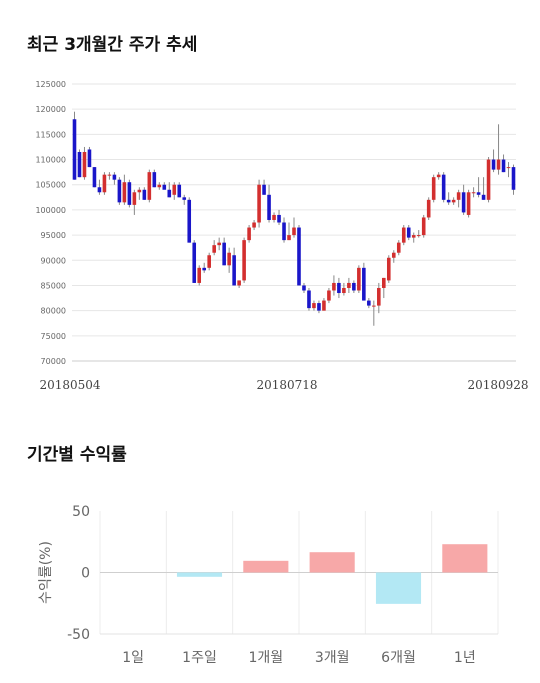 The height and width of the screenshot is (683, 540). Describe the element at coordinates (265, 658) in the screenshot. I see `x-tick-label: 1개월` at that location.